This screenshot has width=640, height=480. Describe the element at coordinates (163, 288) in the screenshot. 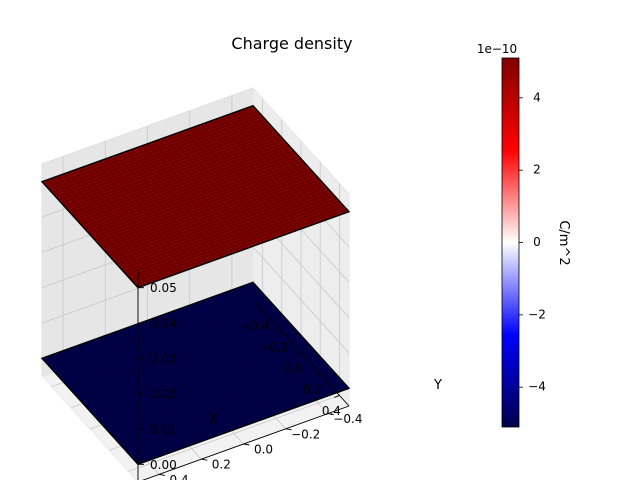

I see `z-tick-label: 0.05` at that location.